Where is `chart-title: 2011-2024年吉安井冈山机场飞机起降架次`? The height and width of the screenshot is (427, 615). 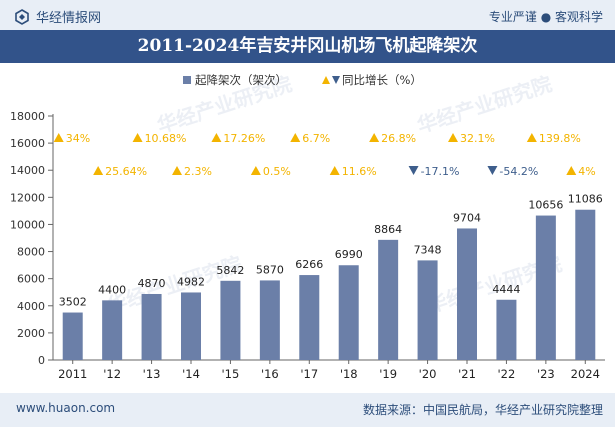
chart-title: 2011-2024年吉安井冈山机场飞机起降架次 is located at coordinates (307, 46).